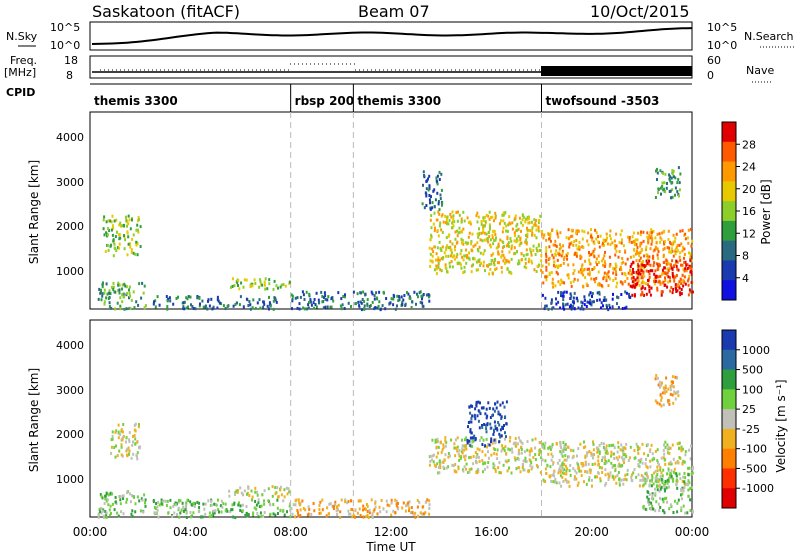 The width and height of the screenshot is (800, 554). Describe the element at coordinates (65, 45) in the screenshot. I see `nsky-tick-bottom: 10^0` at that location.